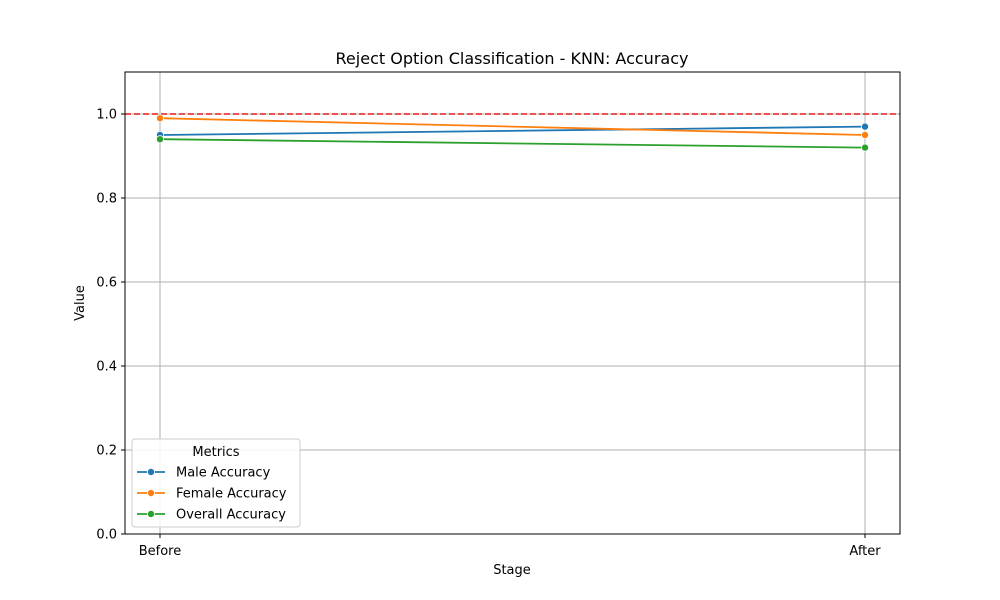 Image resolution: width=1000 pixels, height=600 pixels. Describe the element at coordinates (106, 115) in the screenshot. I see `y-tick-label: 1.0` at that location.